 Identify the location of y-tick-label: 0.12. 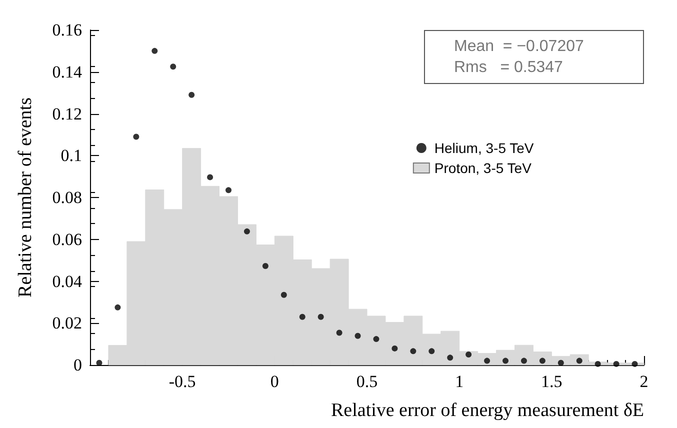
(67, 114).